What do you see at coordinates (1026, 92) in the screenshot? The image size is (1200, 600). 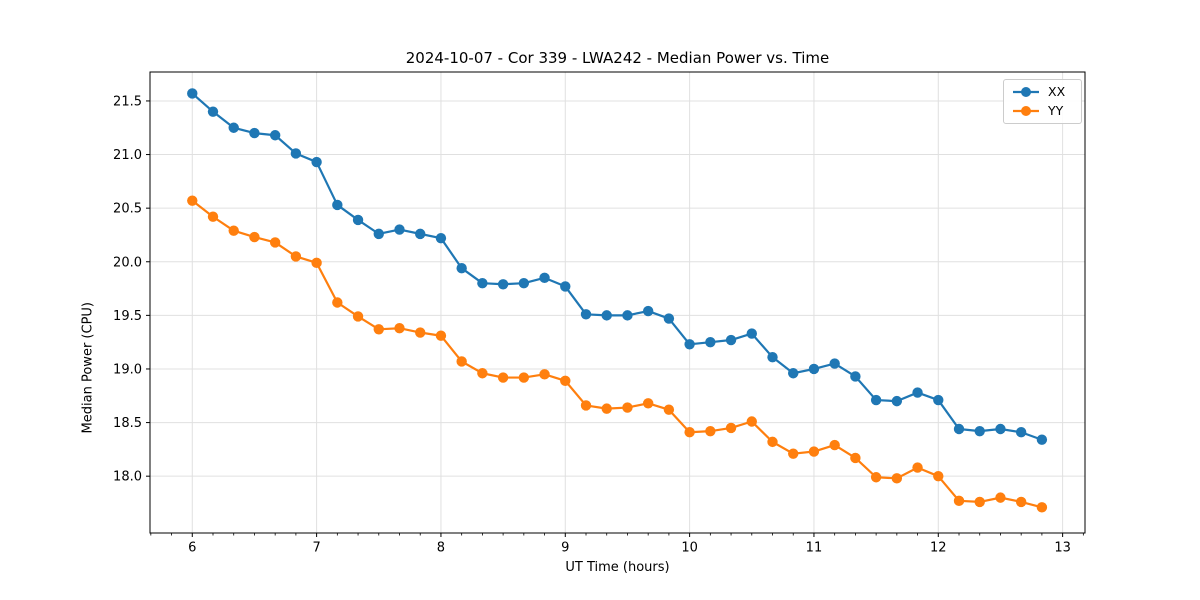 I see `xx-line-sample-icon` at bounding box center [1026, 92].